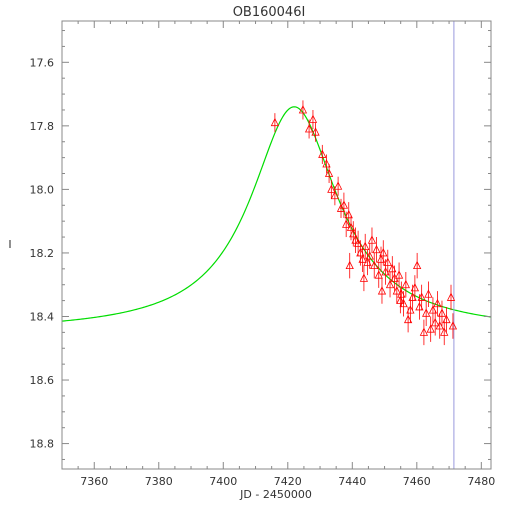  What do you see at coordinates (94, 481) in the screenshot?
I see `x-tick-label: 7360` at bounding box center [94, 481].